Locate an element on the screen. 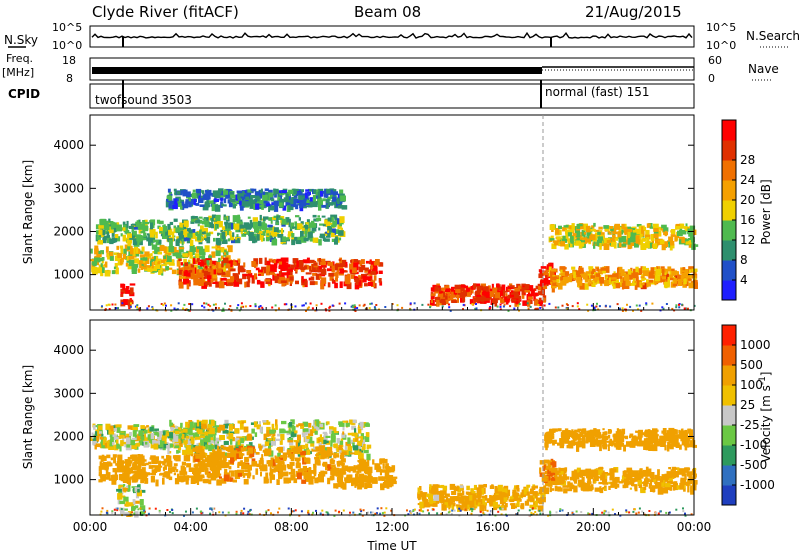 This screenshot has height=554, width=800. colorbar-segment is located at coordinates (729, 130).